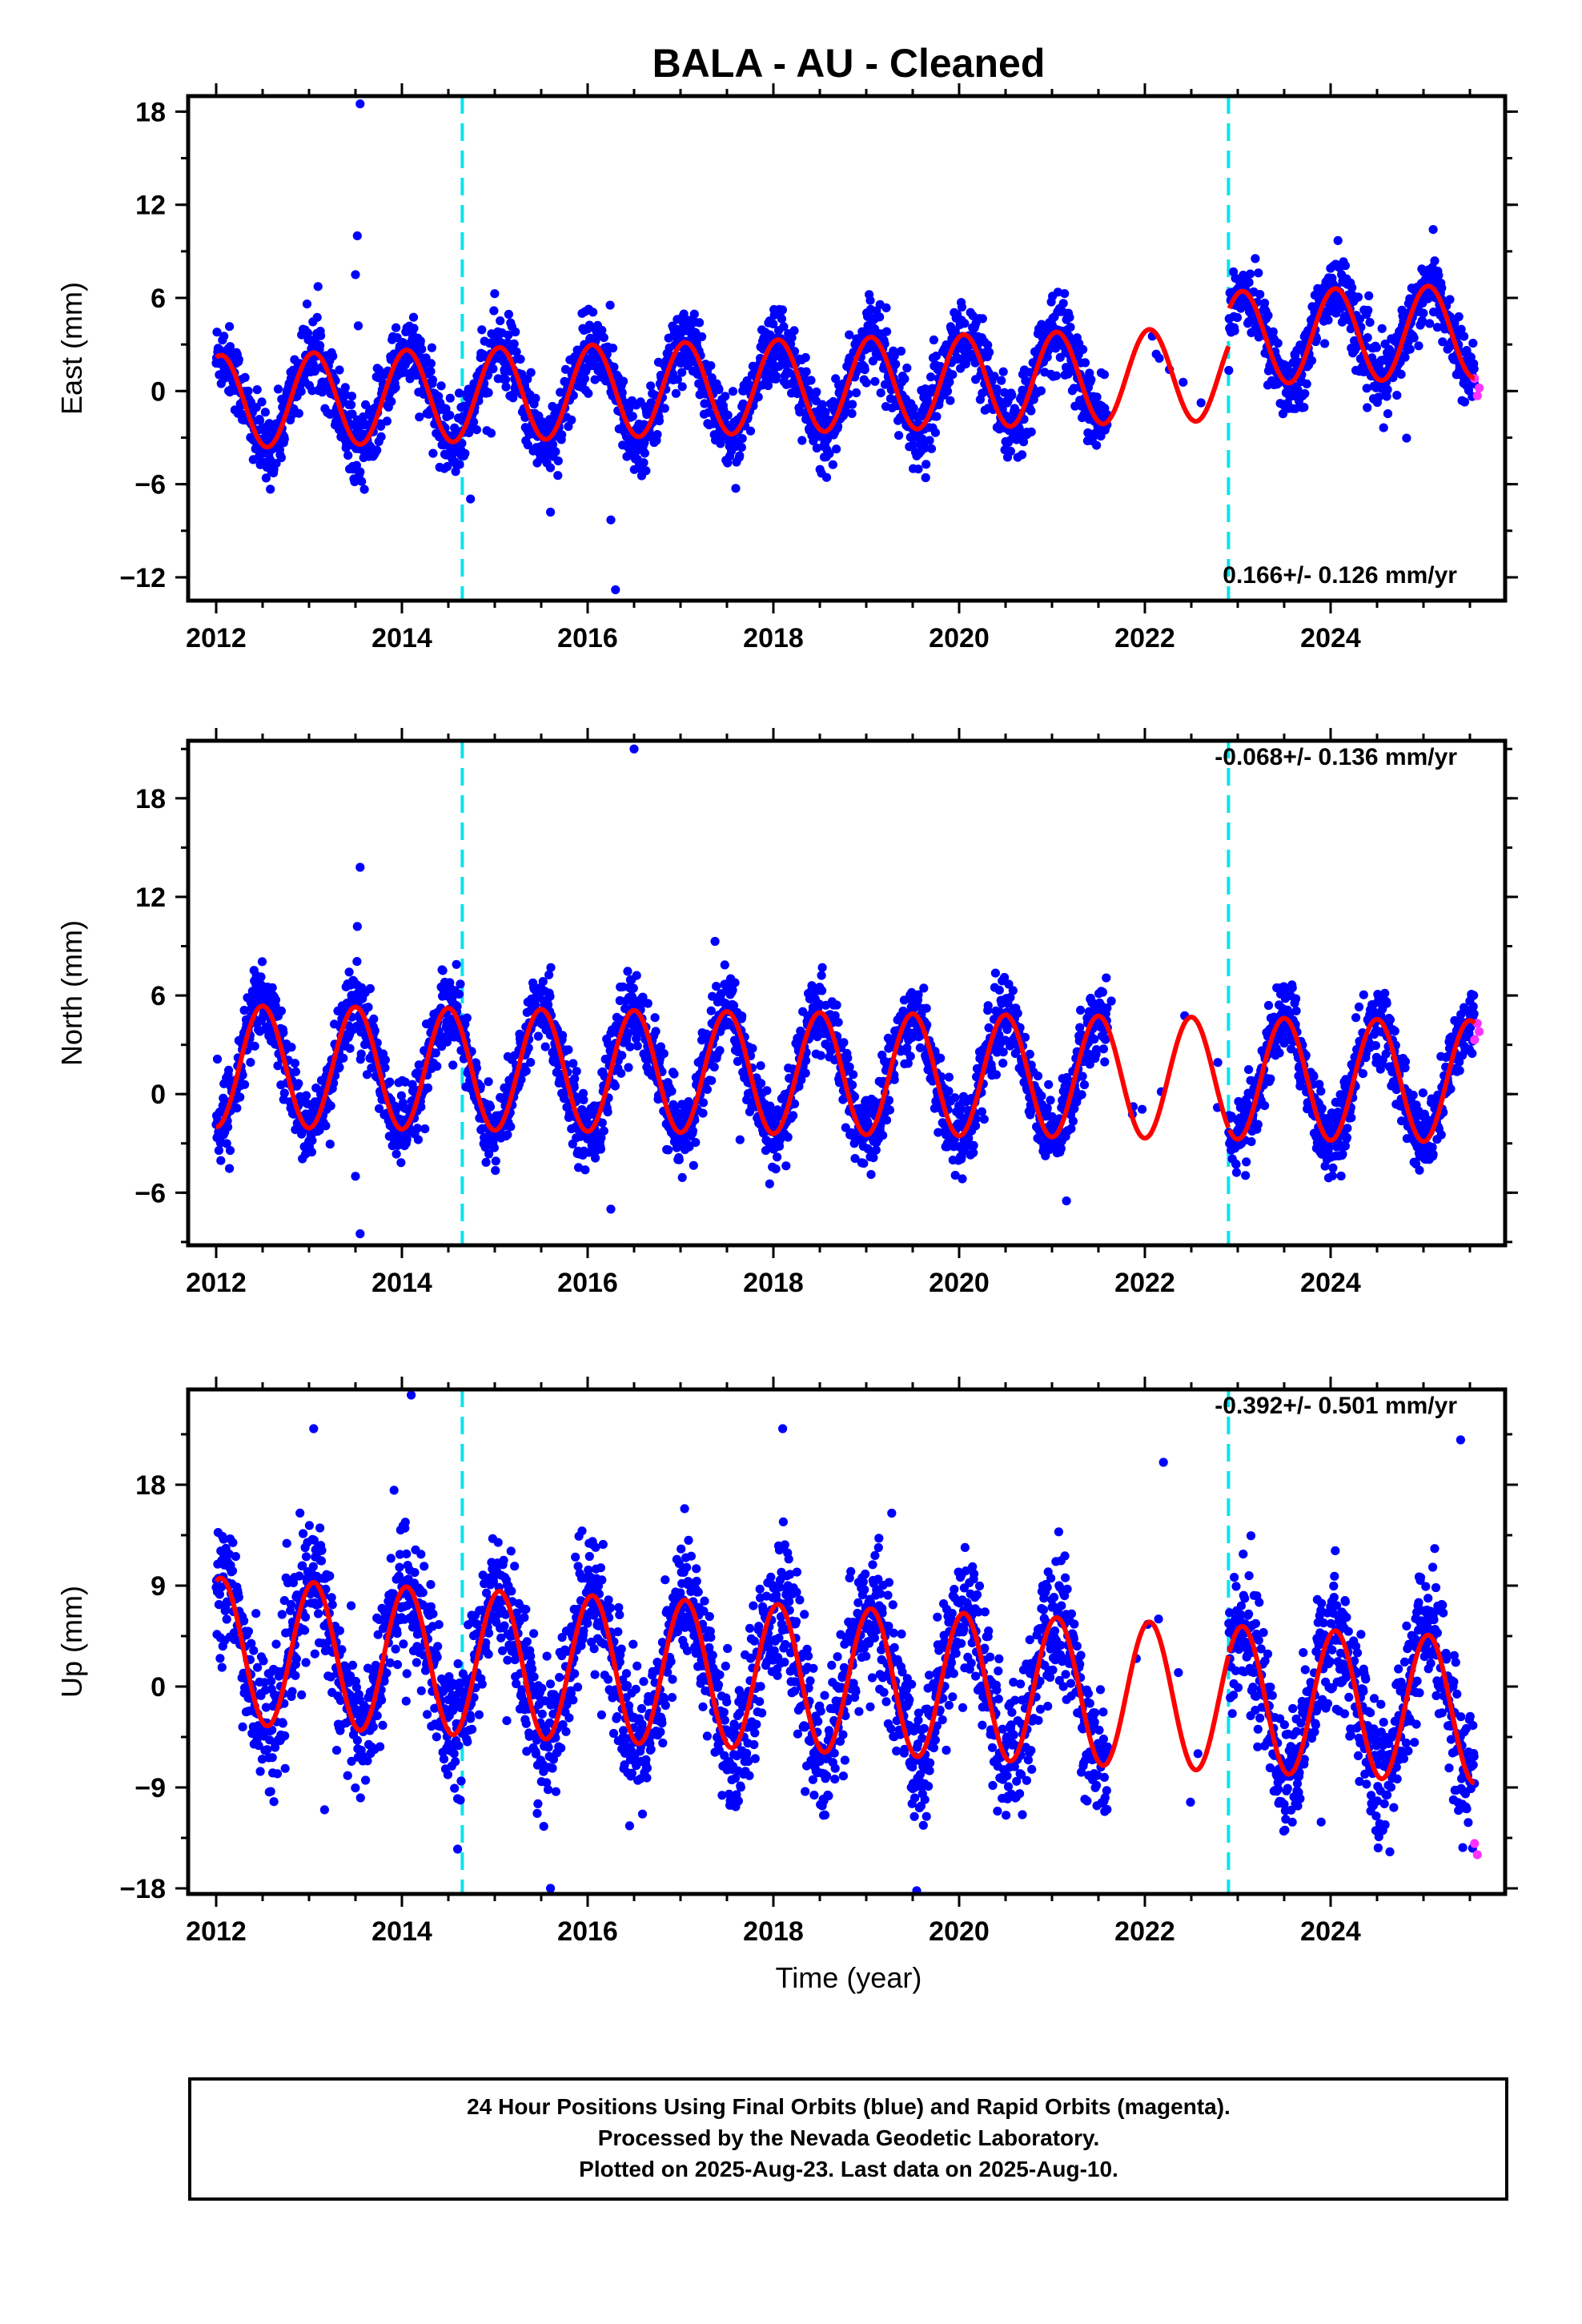 The height and width of the screenshot is (2324, 1582). Describe the element at coordinates (1479, 388) in the screenshot. I see `rapid-orbit-point` at that location.